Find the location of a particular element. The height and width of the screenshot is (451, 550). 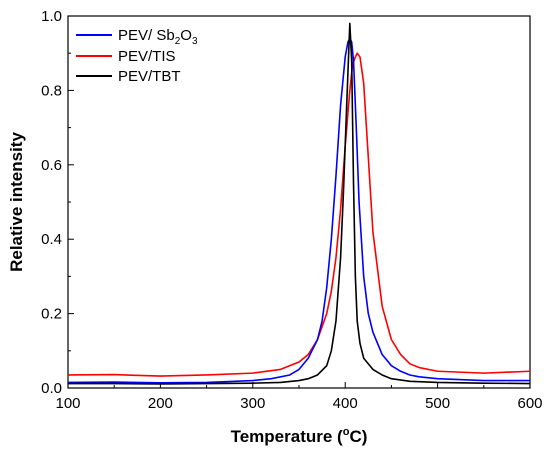

x-tick-label: 600 is located at coordinates (529, 403).